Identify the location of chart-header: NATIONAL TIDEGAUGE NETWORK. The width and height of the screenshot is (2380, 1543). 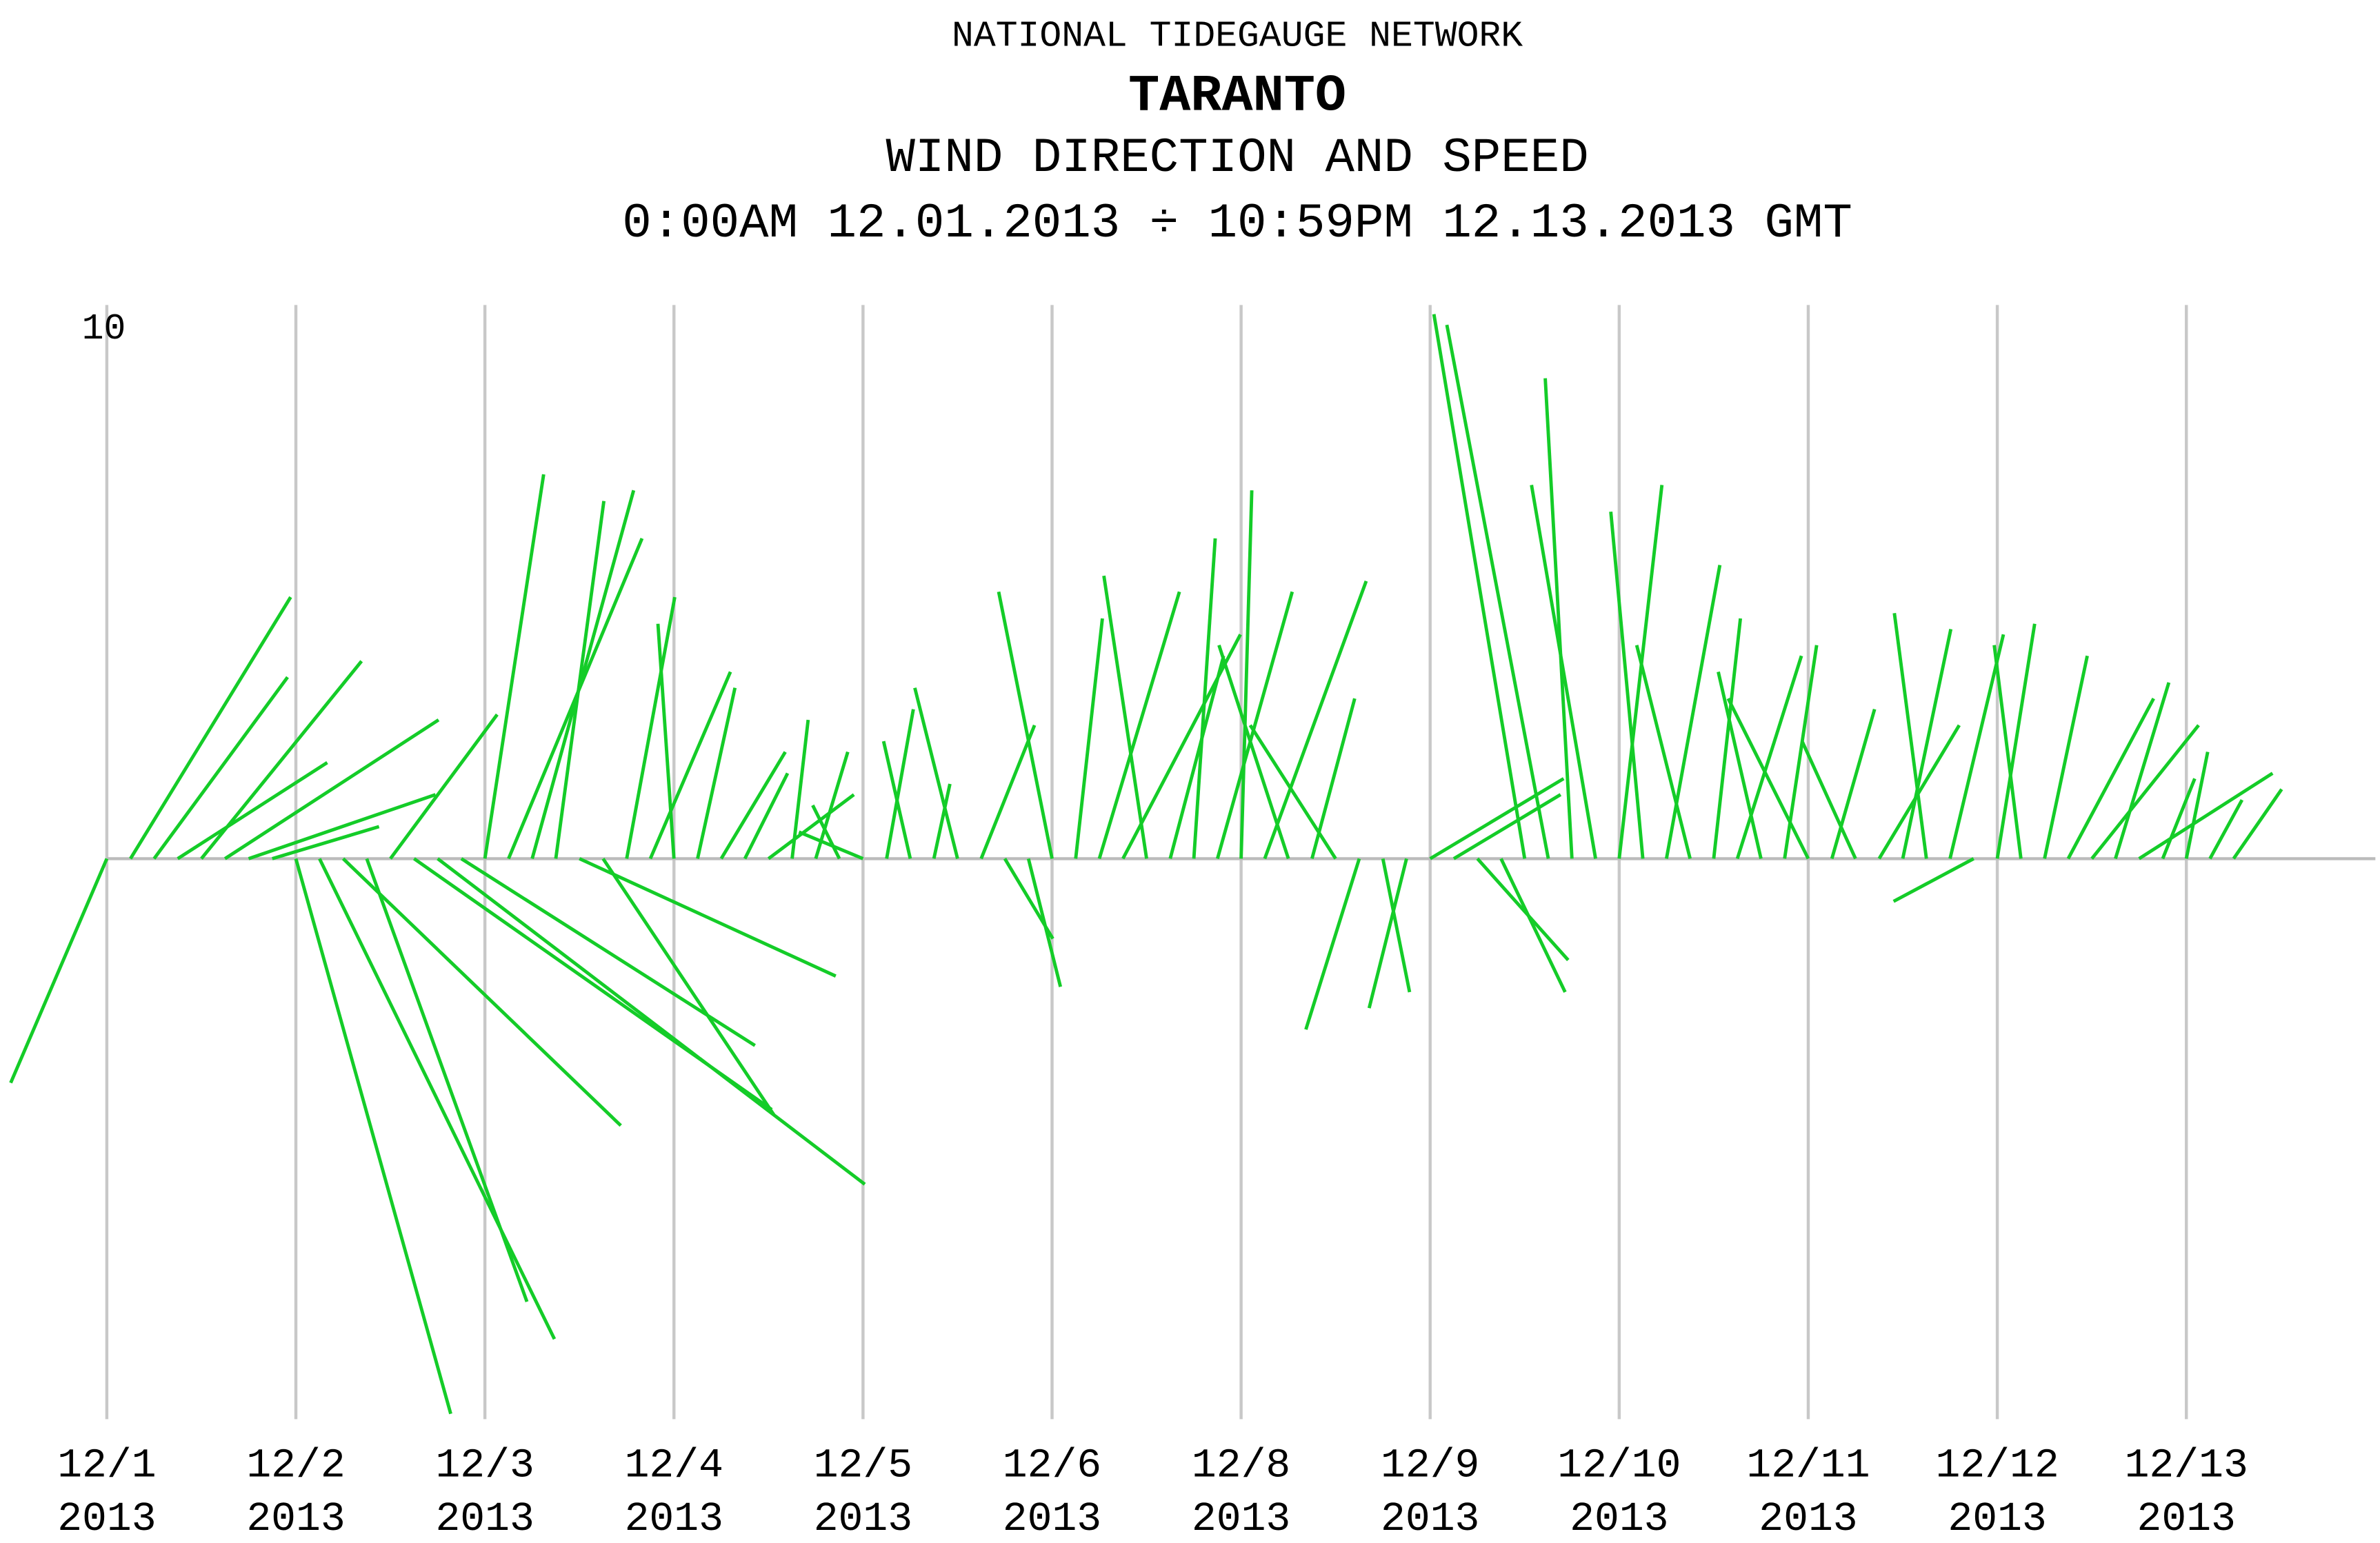
(1237, 36).